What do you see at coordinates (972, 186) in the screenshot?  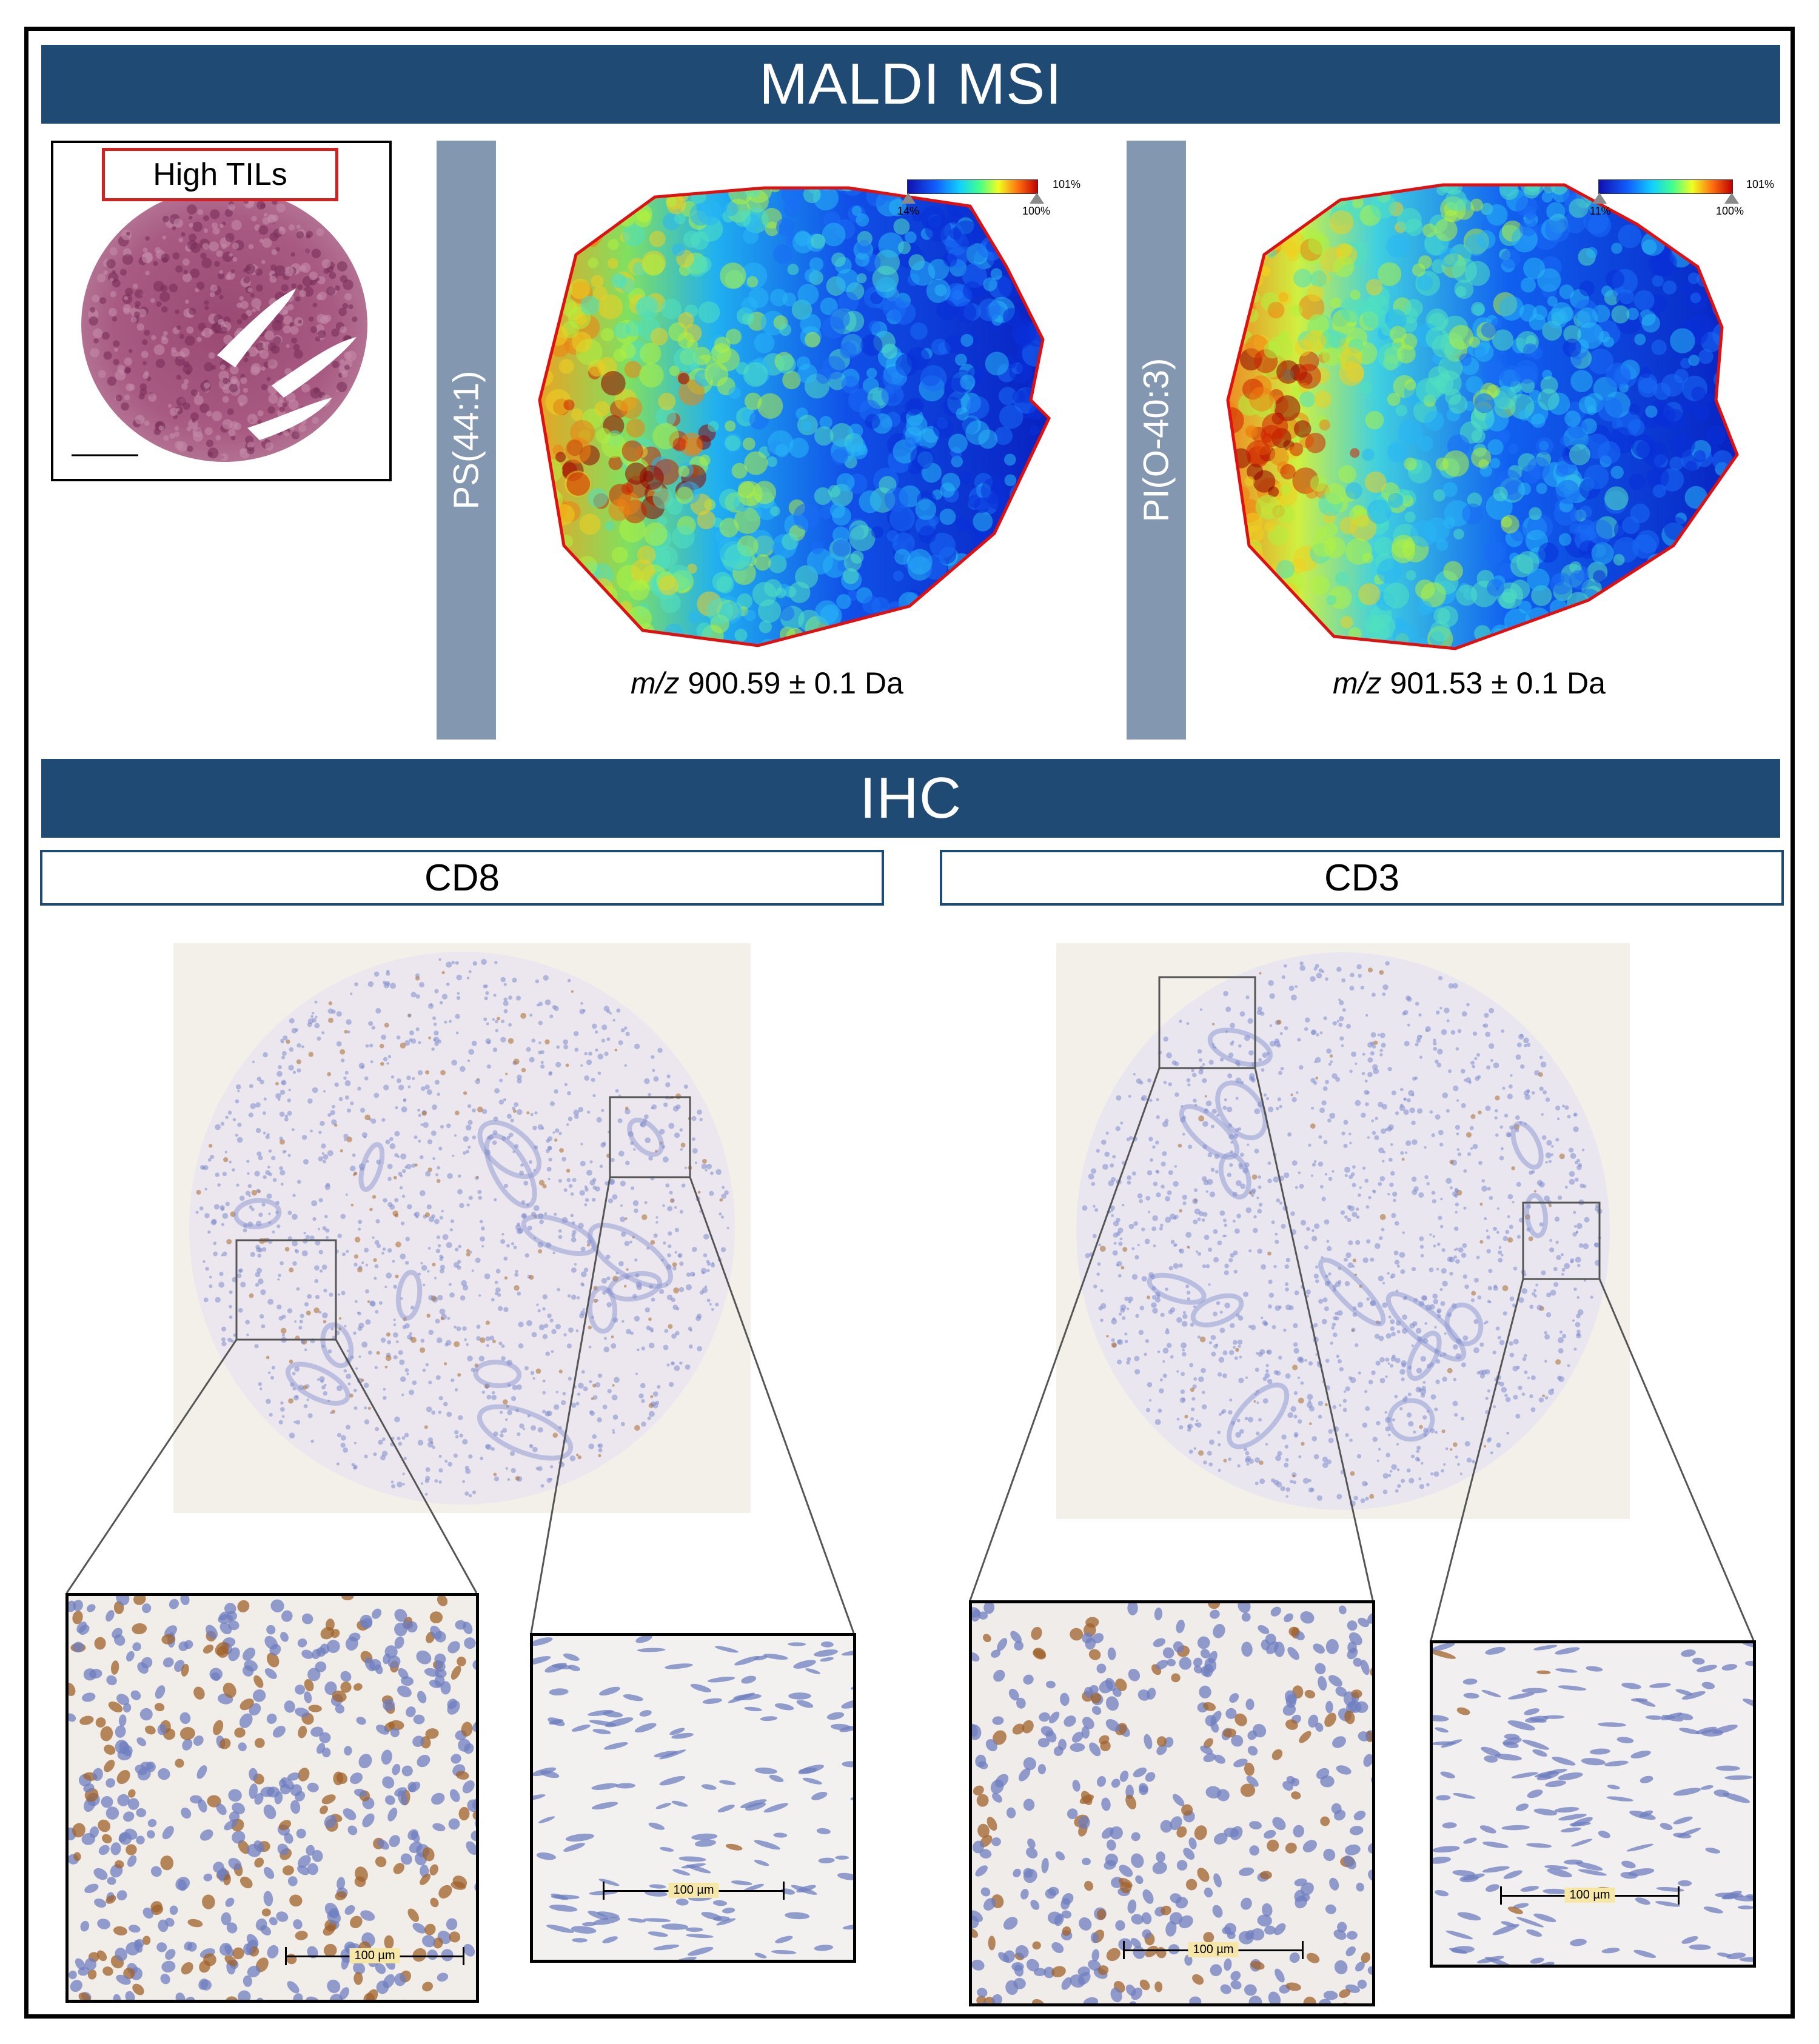 I see `colorscale-ps` at bounding box center [972, 186].